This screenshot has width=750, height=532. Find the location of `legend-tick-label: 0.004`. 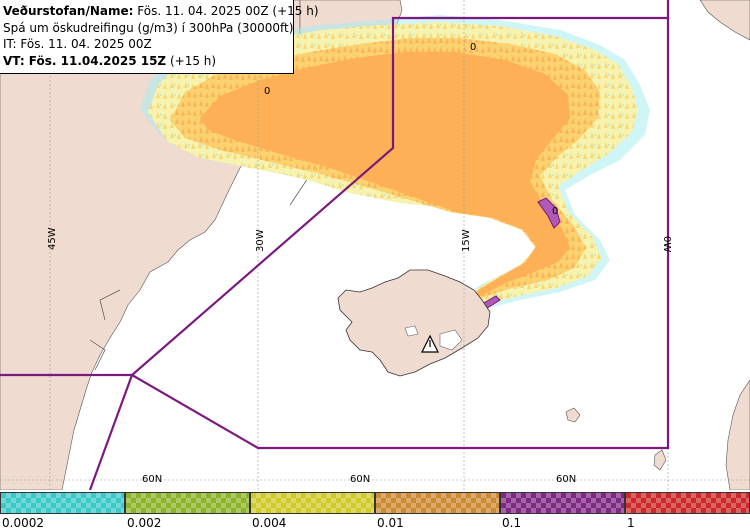

legend-tick-label: 0.004 is located at coordinates (269, 523).